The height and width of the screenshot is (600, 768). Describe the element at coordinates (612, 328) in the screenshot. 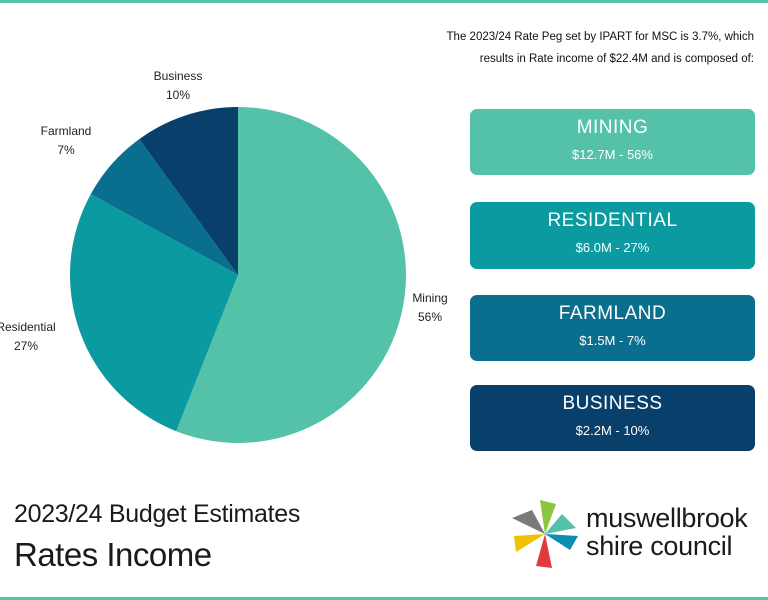

I see `card-farmland: FARMLAND $1.5M - 7%` at that location.